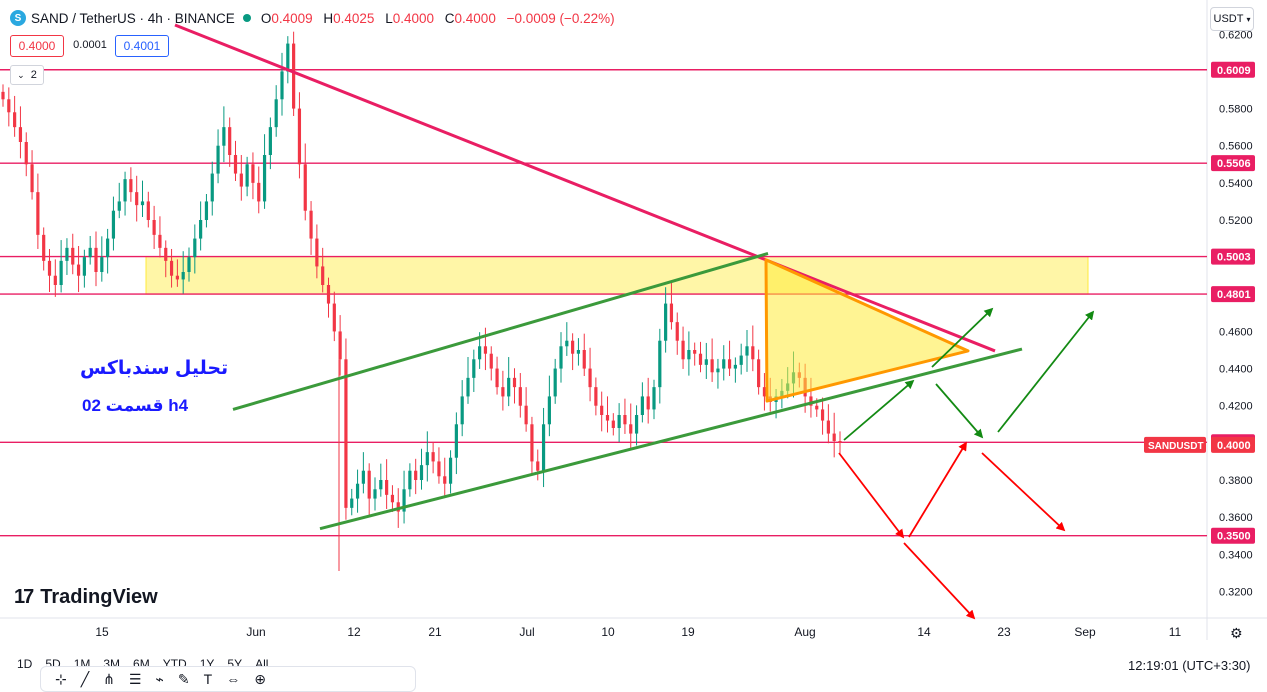 This screenshot has width=1267, height=692. I want to click on channel-lower-line, so click(671, 439).